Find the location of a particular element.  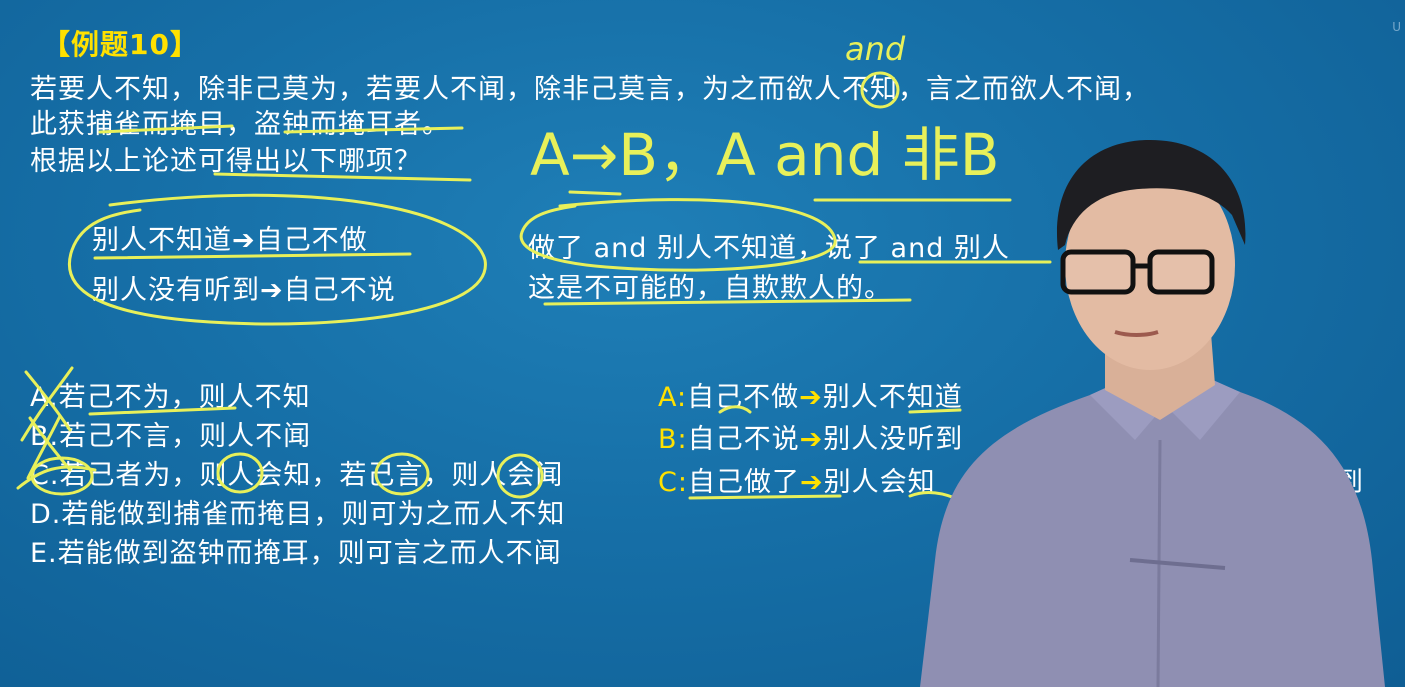

glasses-right-lens is located at coordinates (1181, 272).